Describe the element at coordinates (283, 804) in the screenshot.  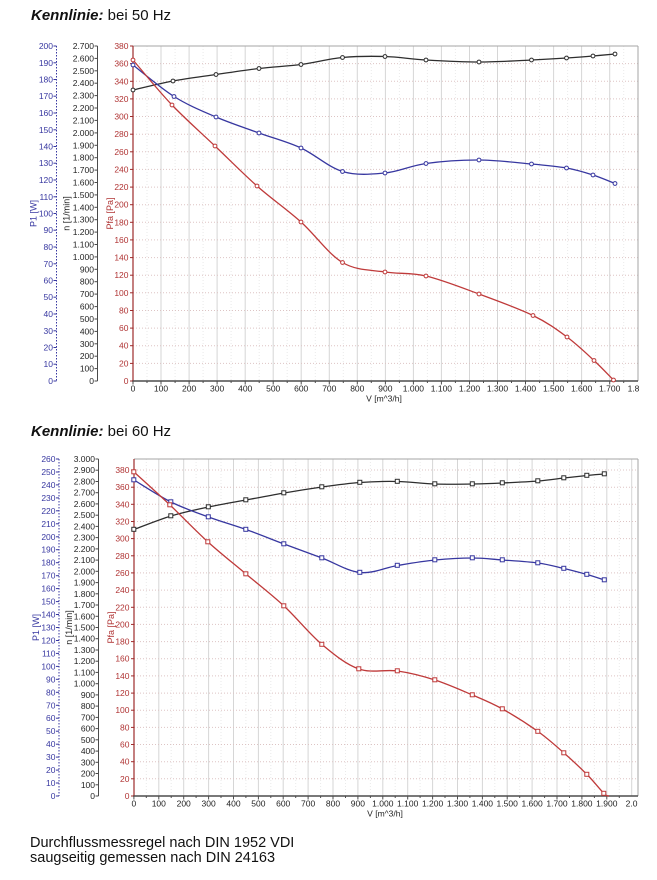
I see `svg-text: 600` at that location.